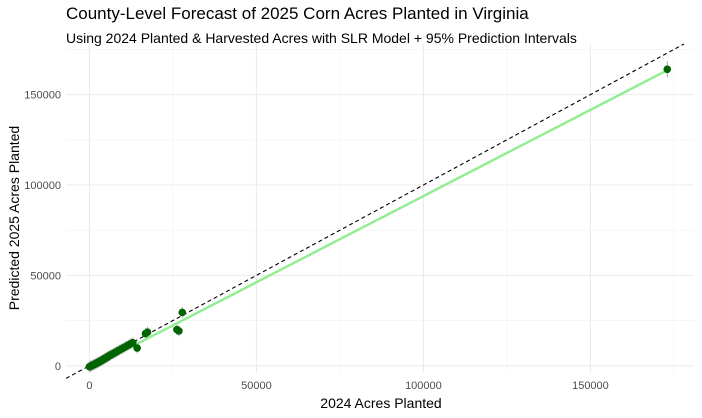 The height and width of the screenshot is (418, 702). What do you see at coordinates (42, 186) in the screenshot?
I see `y-tick-label: 100000` at bounding box center [42, 186].